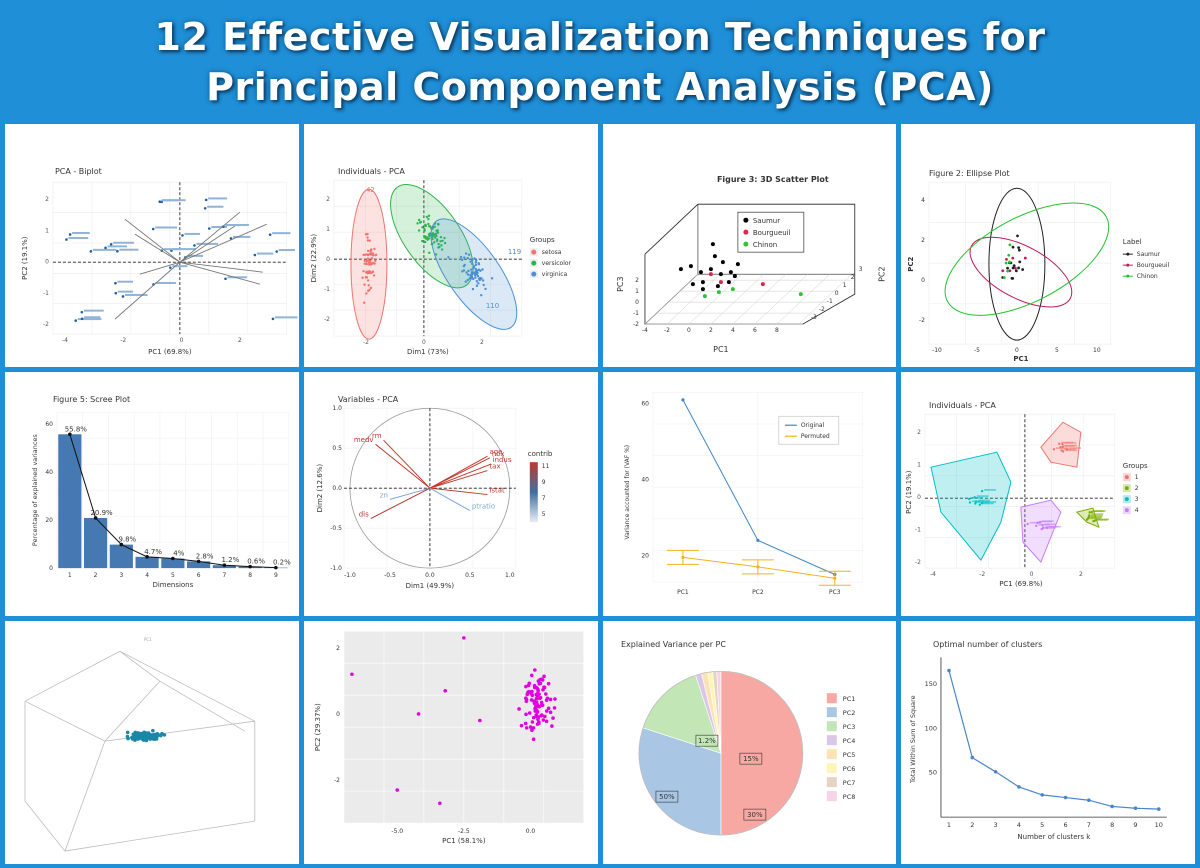  I want to click on bar, so click(95, 543).